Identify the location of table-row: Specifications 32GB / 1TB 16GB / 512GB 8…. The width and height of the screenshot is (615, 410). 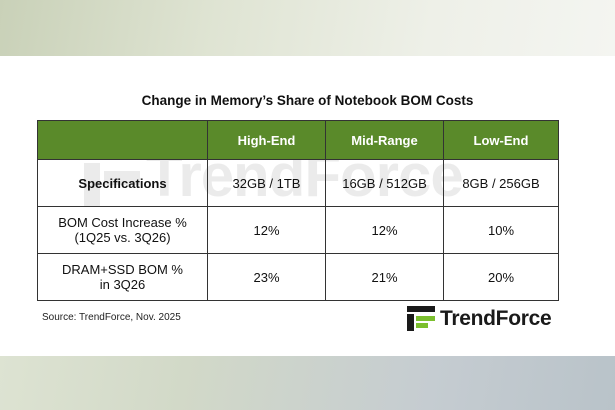
(298, 183).